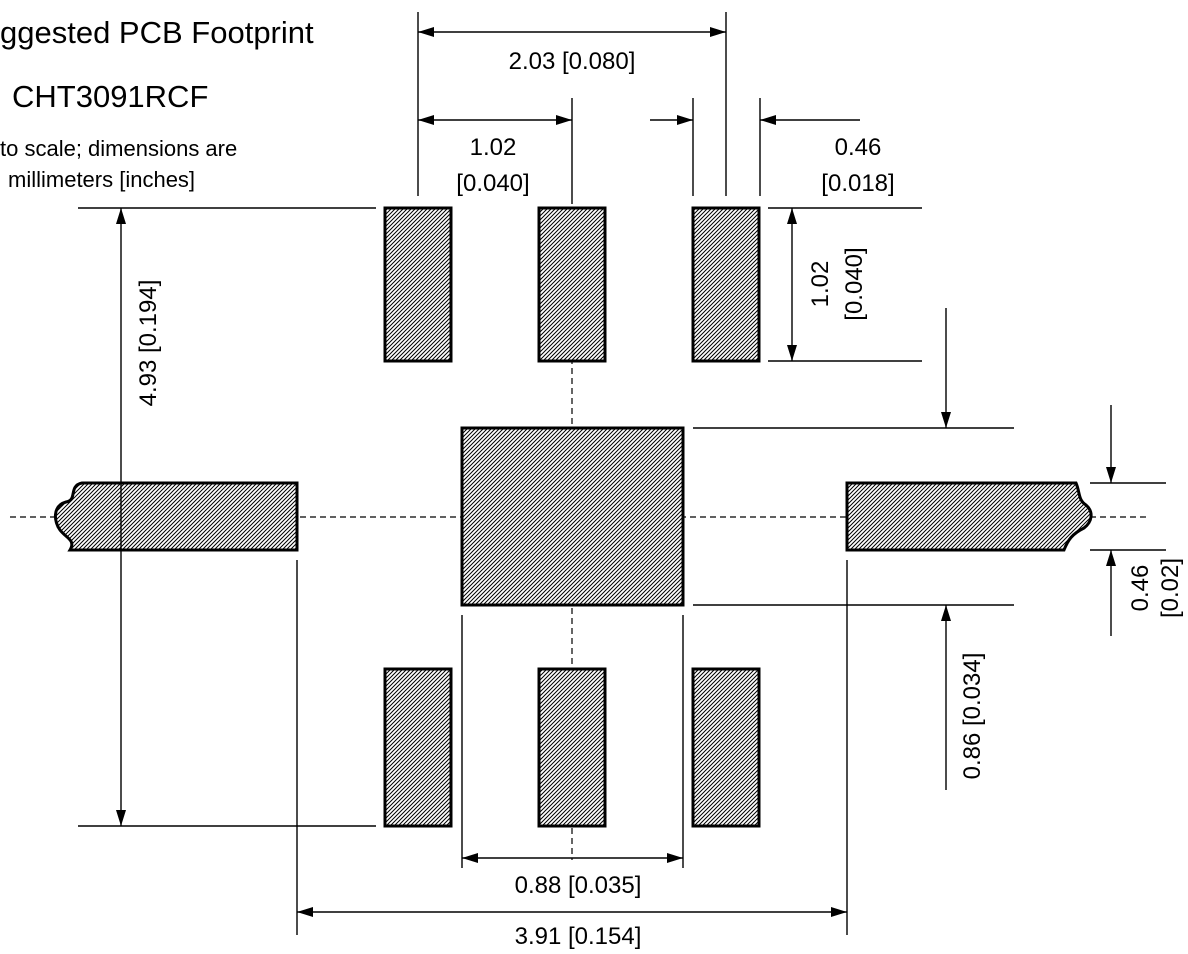 The image size is (1188, 954). I want to click on pad-top-center, so click(572, 284).